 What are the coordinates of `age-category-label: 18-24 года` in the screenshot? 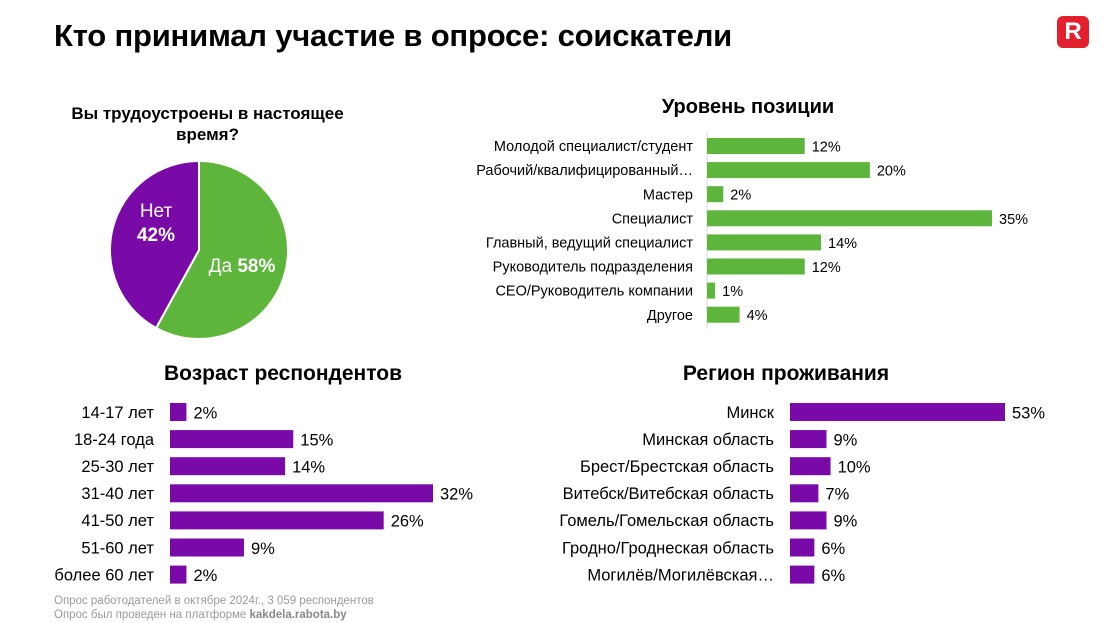 It's located at (114, 440).